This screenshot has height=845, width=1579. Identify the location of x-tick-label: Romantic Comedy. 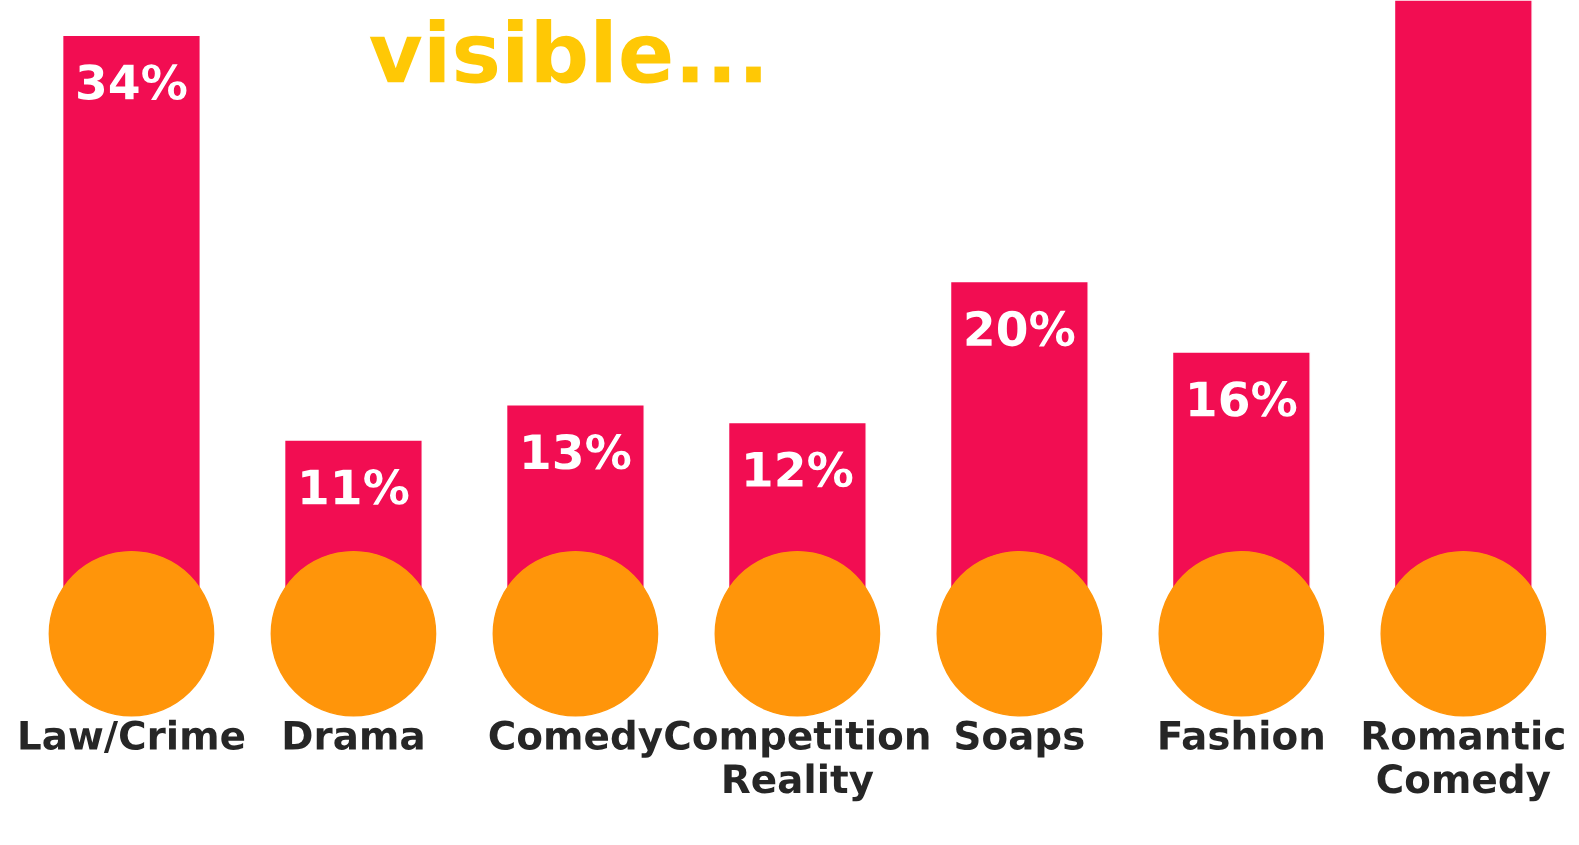
(1463, 760).